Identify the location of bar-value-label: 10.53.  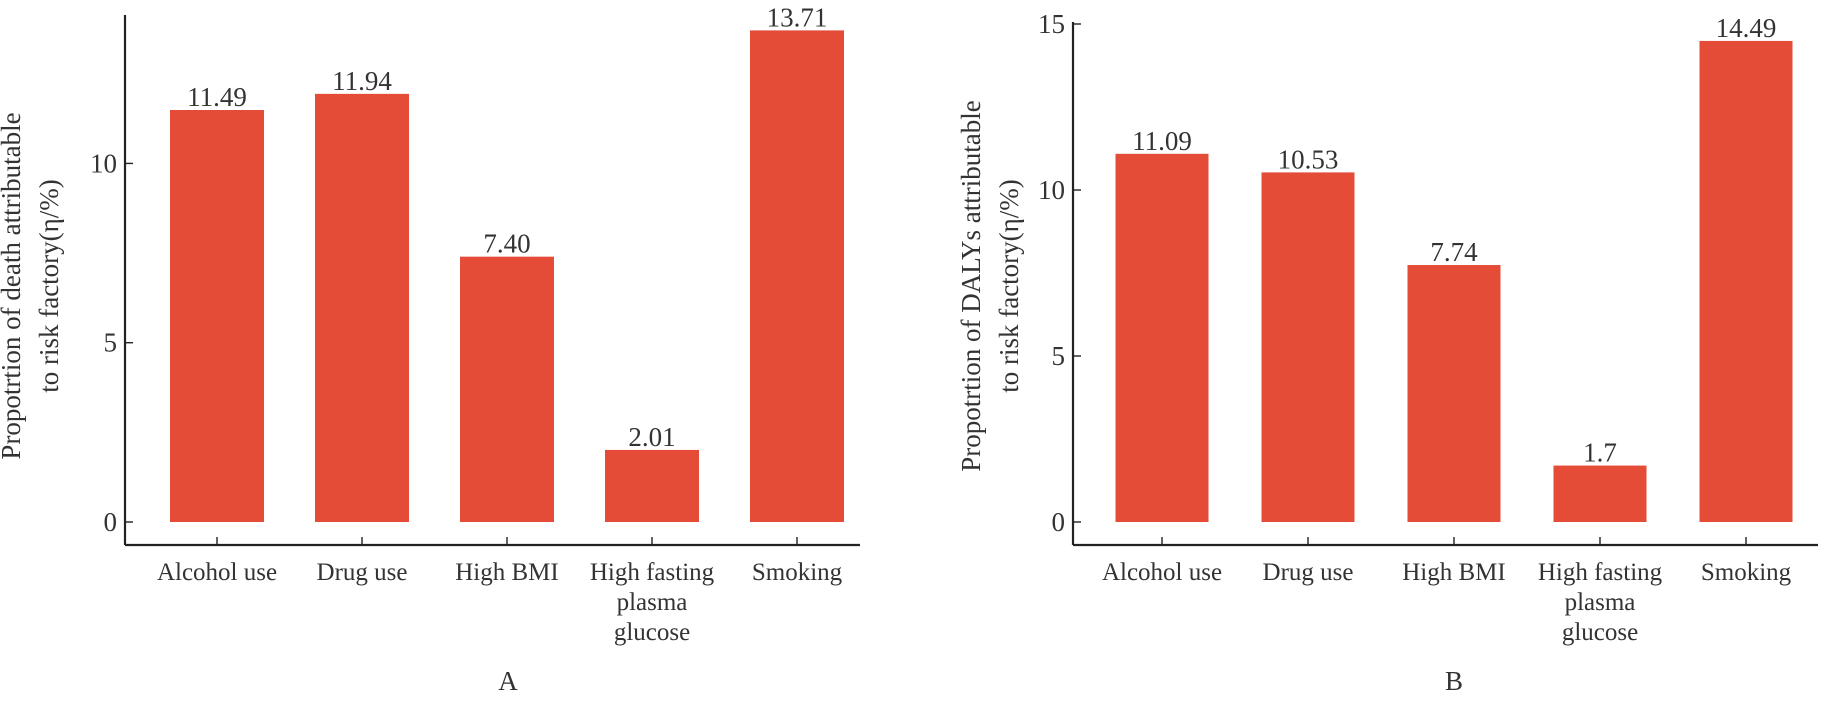
(1308, 159).